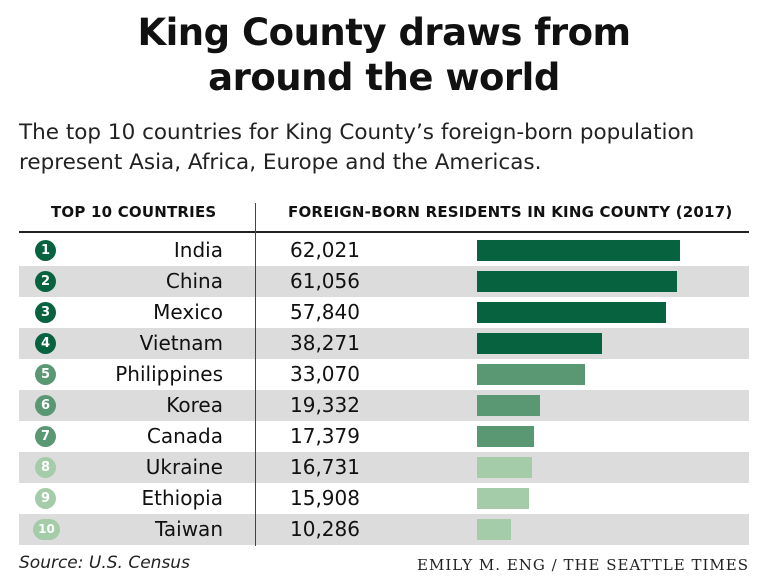 The height and width of the screenshot is (581, 768). I want to click on rank-badge: 5, so click(45, 374).